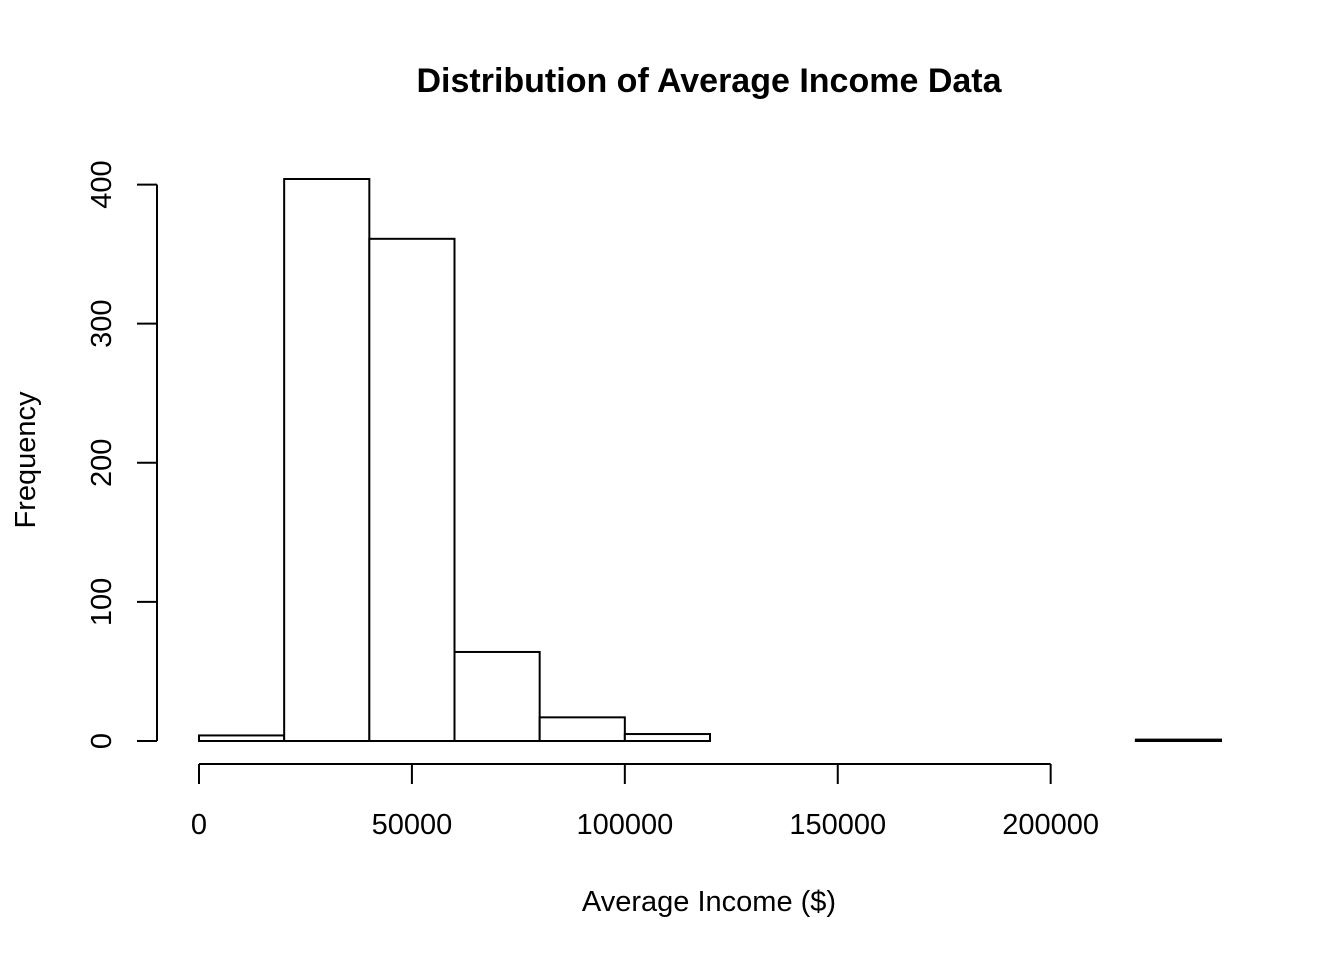 This screenshot has height=960, width=1344. Describe the element at coordinates (102, 741) in the screenshot. I see `y-tick-label: 0` at that location.